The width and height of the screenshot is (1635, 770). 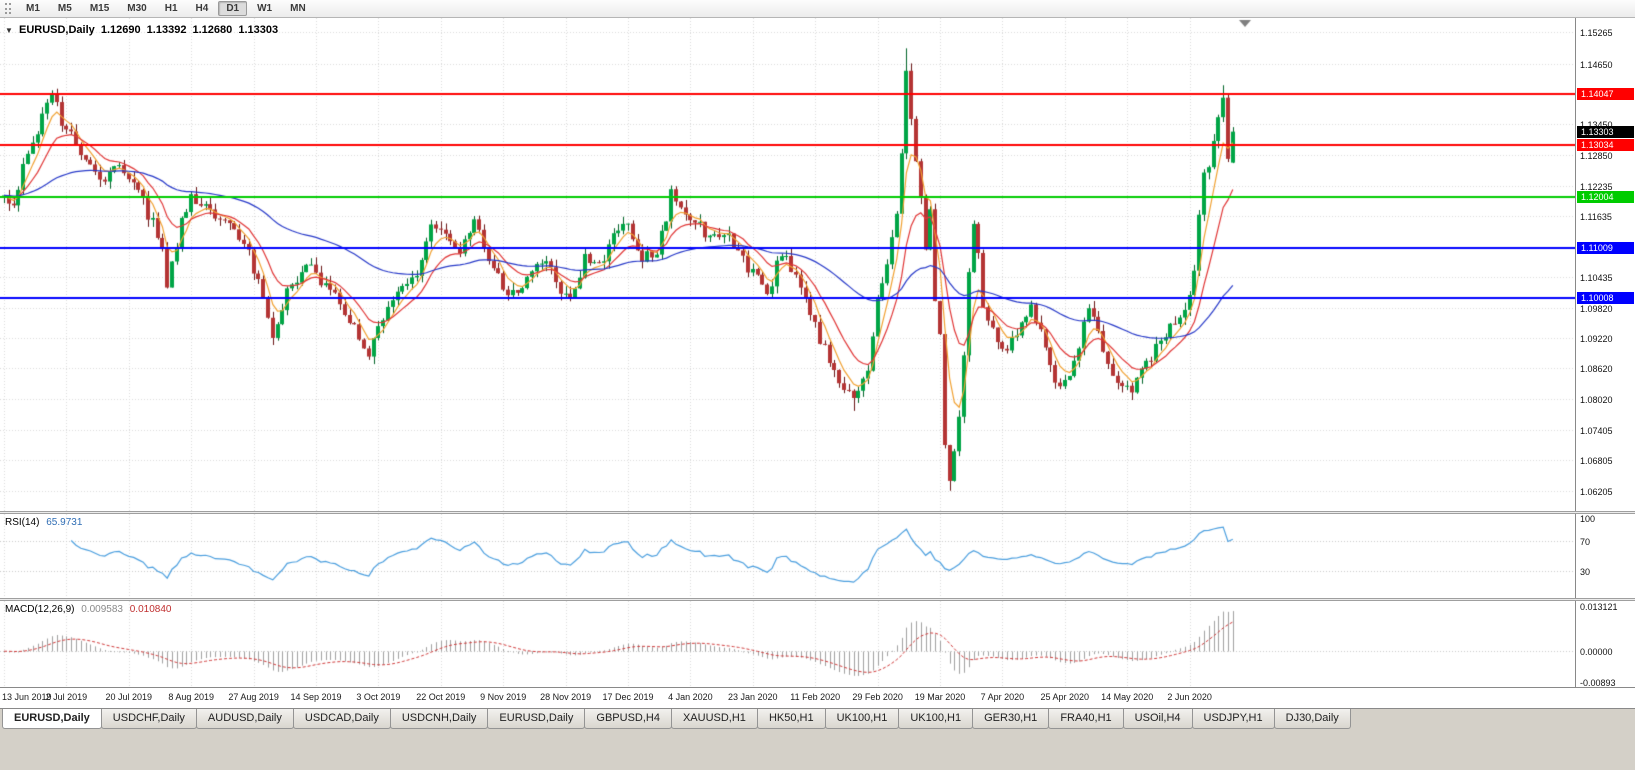 What do you see at coordinates (137, 8) in the screenshot?
I see `timeframe-button-m30: M30` at bounding box center [137, 8].